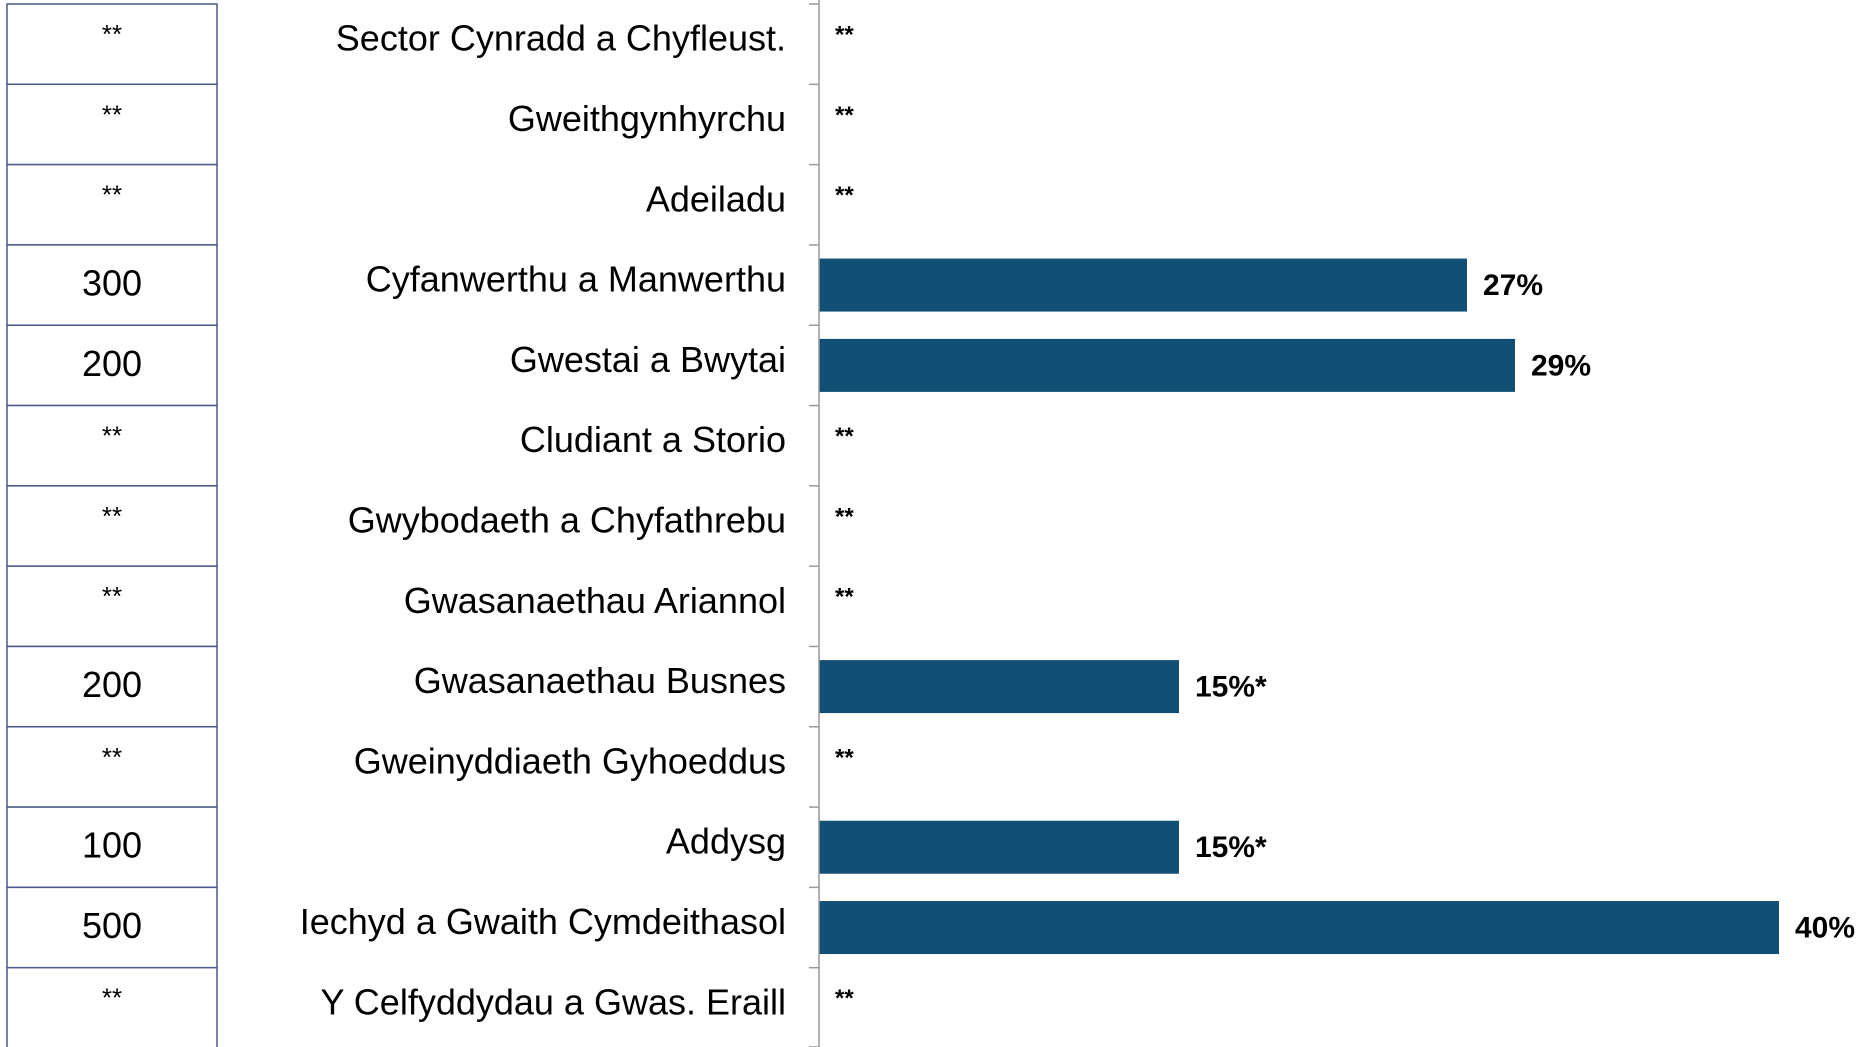  What do you see at coordinates (648, 359) in the screenshot?
I see `category-label: Gwestai a Bwytai` at bounding box center [648, 359].